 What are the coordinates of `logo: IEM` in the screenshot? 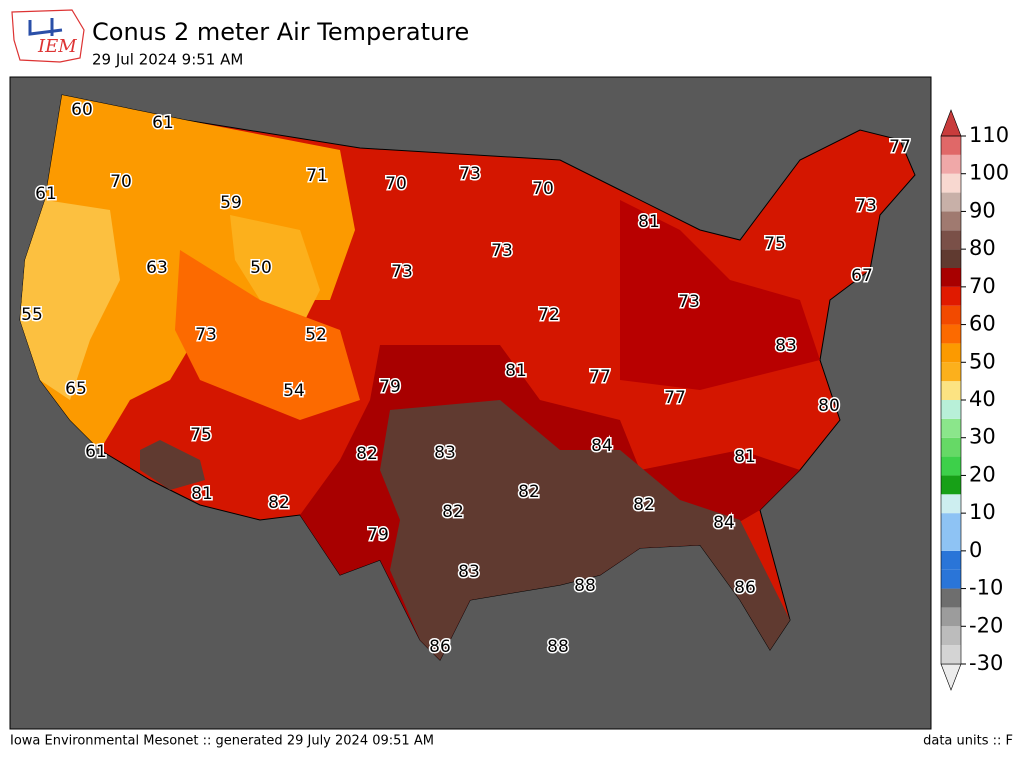 It's located at (48, 36).